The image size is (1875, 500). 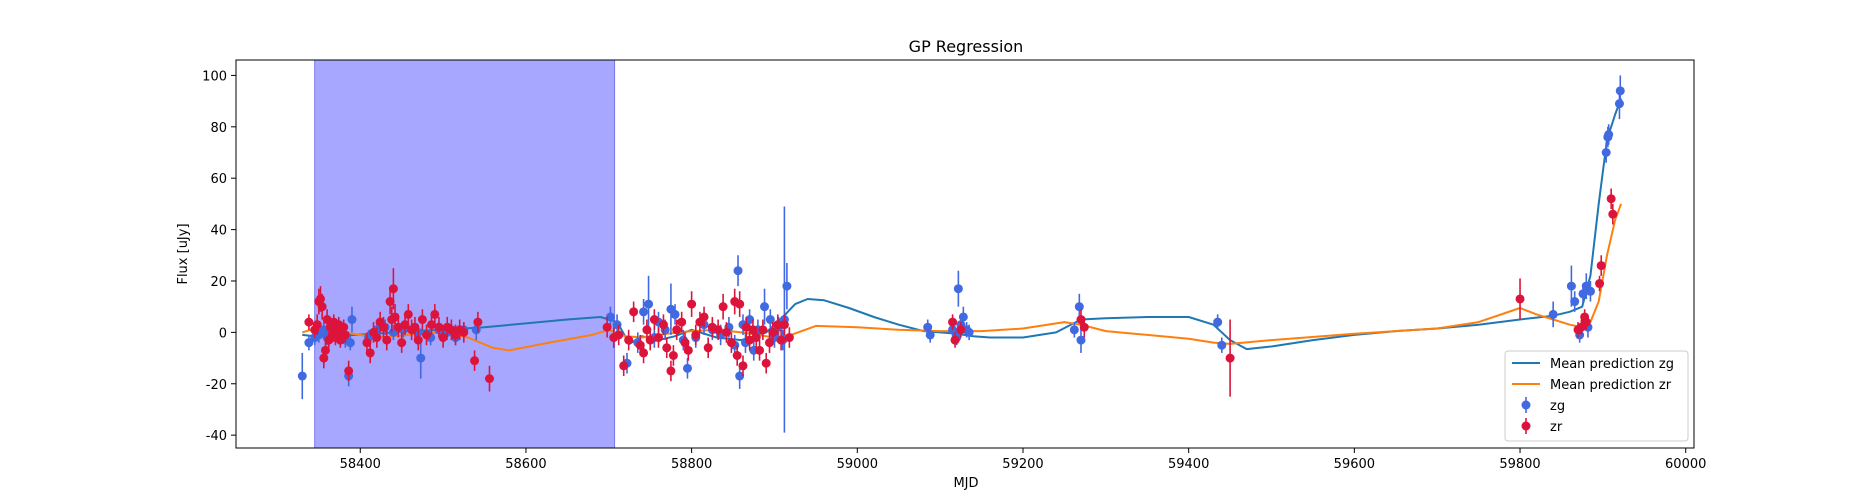 I want to click on x-tick-label: 59600, so click(x=1354, y=464).